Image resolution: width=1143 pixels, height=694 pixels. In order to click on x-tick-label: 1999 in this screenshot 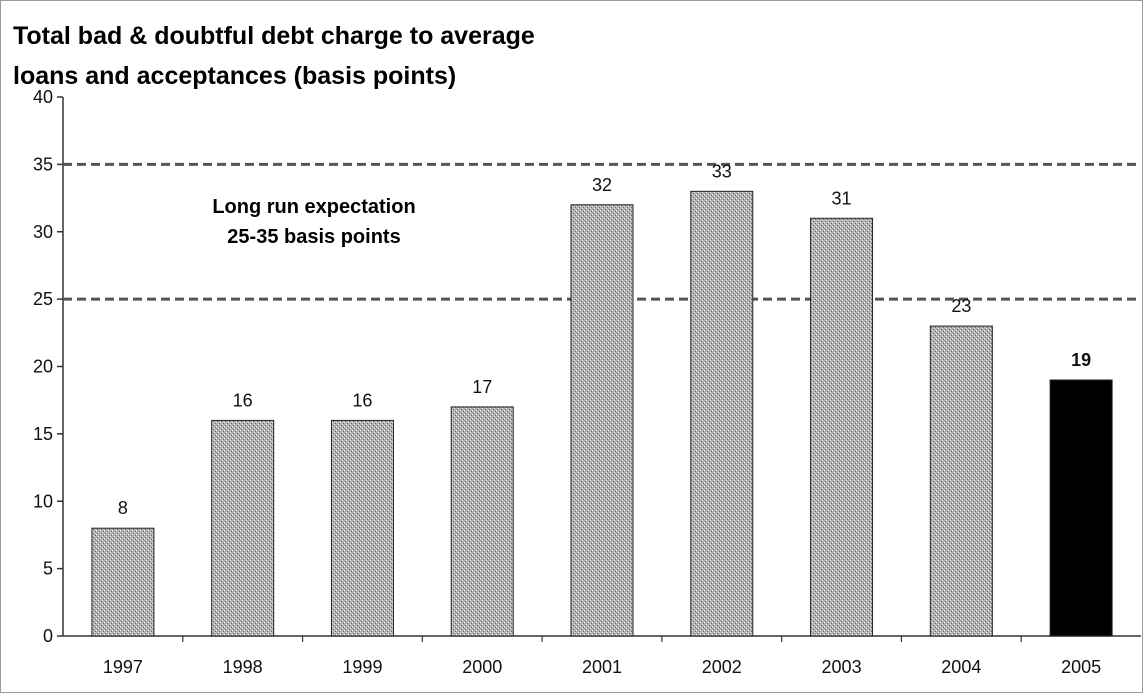, I will do `click(362, 667)`.